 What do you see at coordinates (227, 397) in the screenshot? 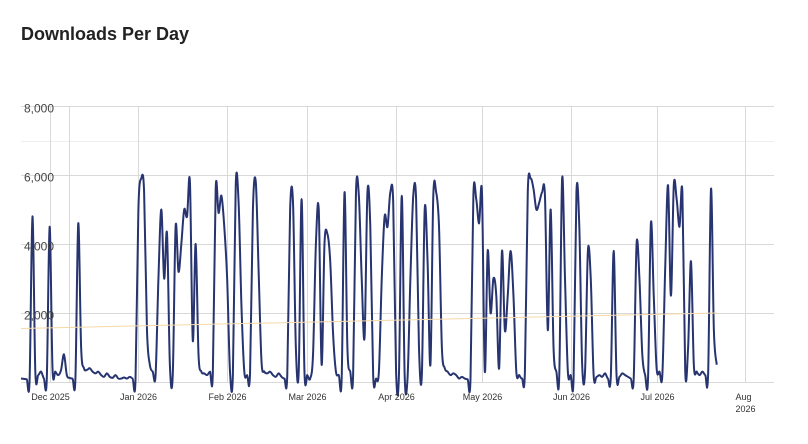
I see `x-tick-label: Feb 2026` at bounding box center [227, 397].